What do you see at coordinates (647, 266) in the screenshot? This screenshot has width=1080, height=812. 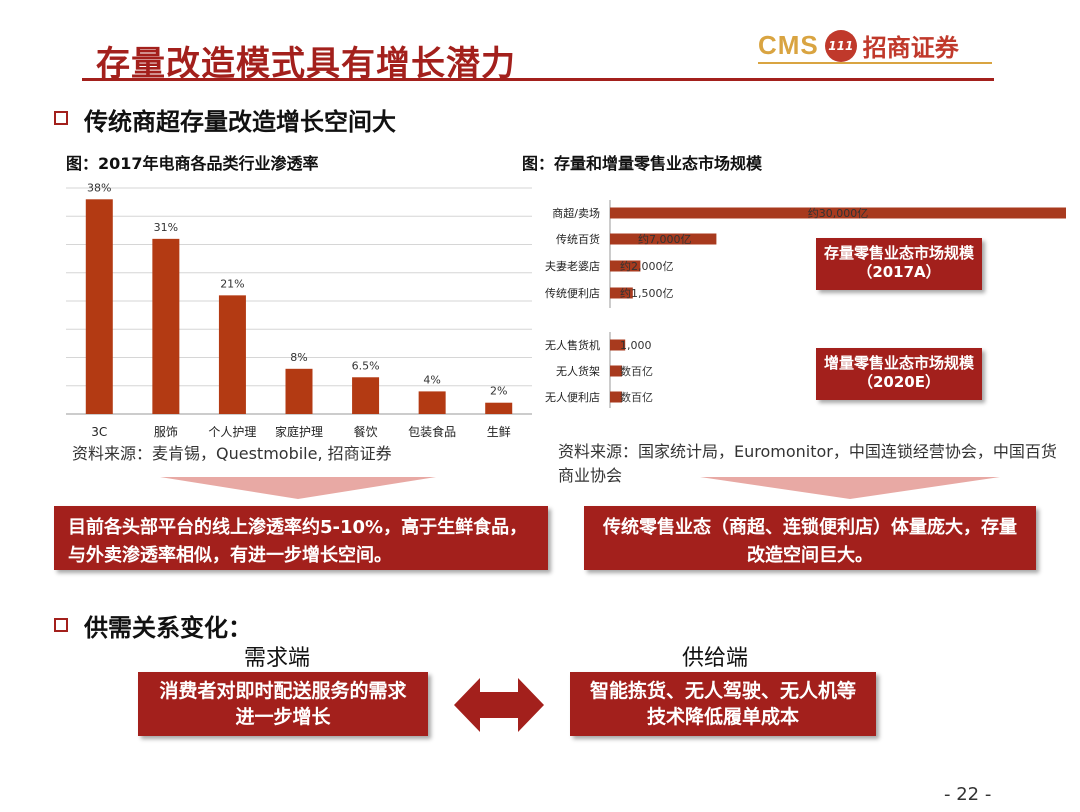 I see `data-label: 约2,000亿` at bounding box center [647, 266].